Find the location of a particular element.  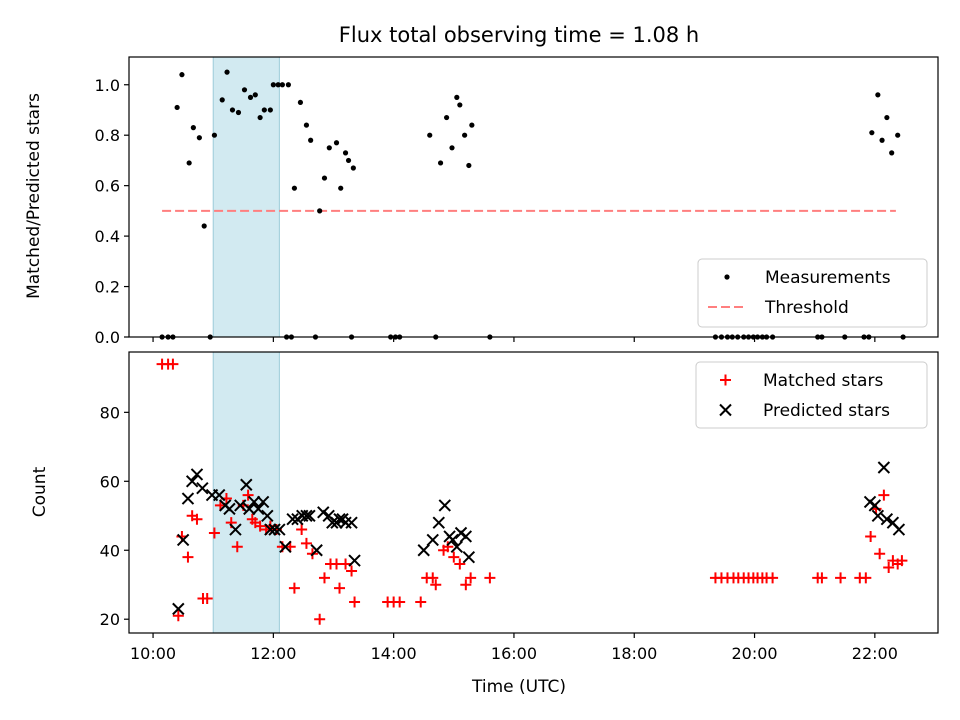

chart-title: Flux total observing time = 1.08 h is located at coordinates (519, 35).